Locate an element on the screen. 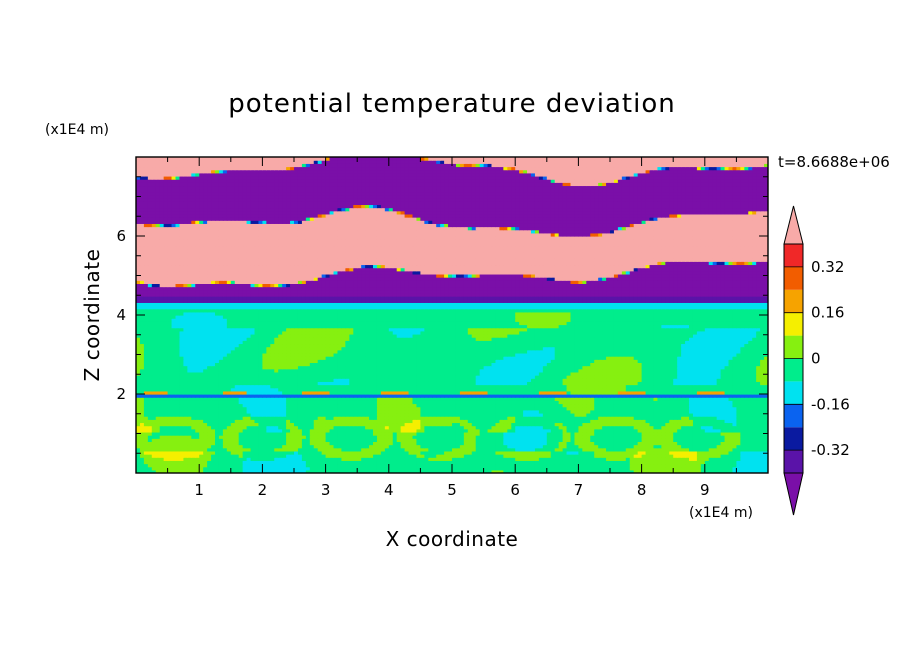 This screenshot has width=904, height=654. y-unit-label: (x1E4 m) is located at coordinates (77, 130).